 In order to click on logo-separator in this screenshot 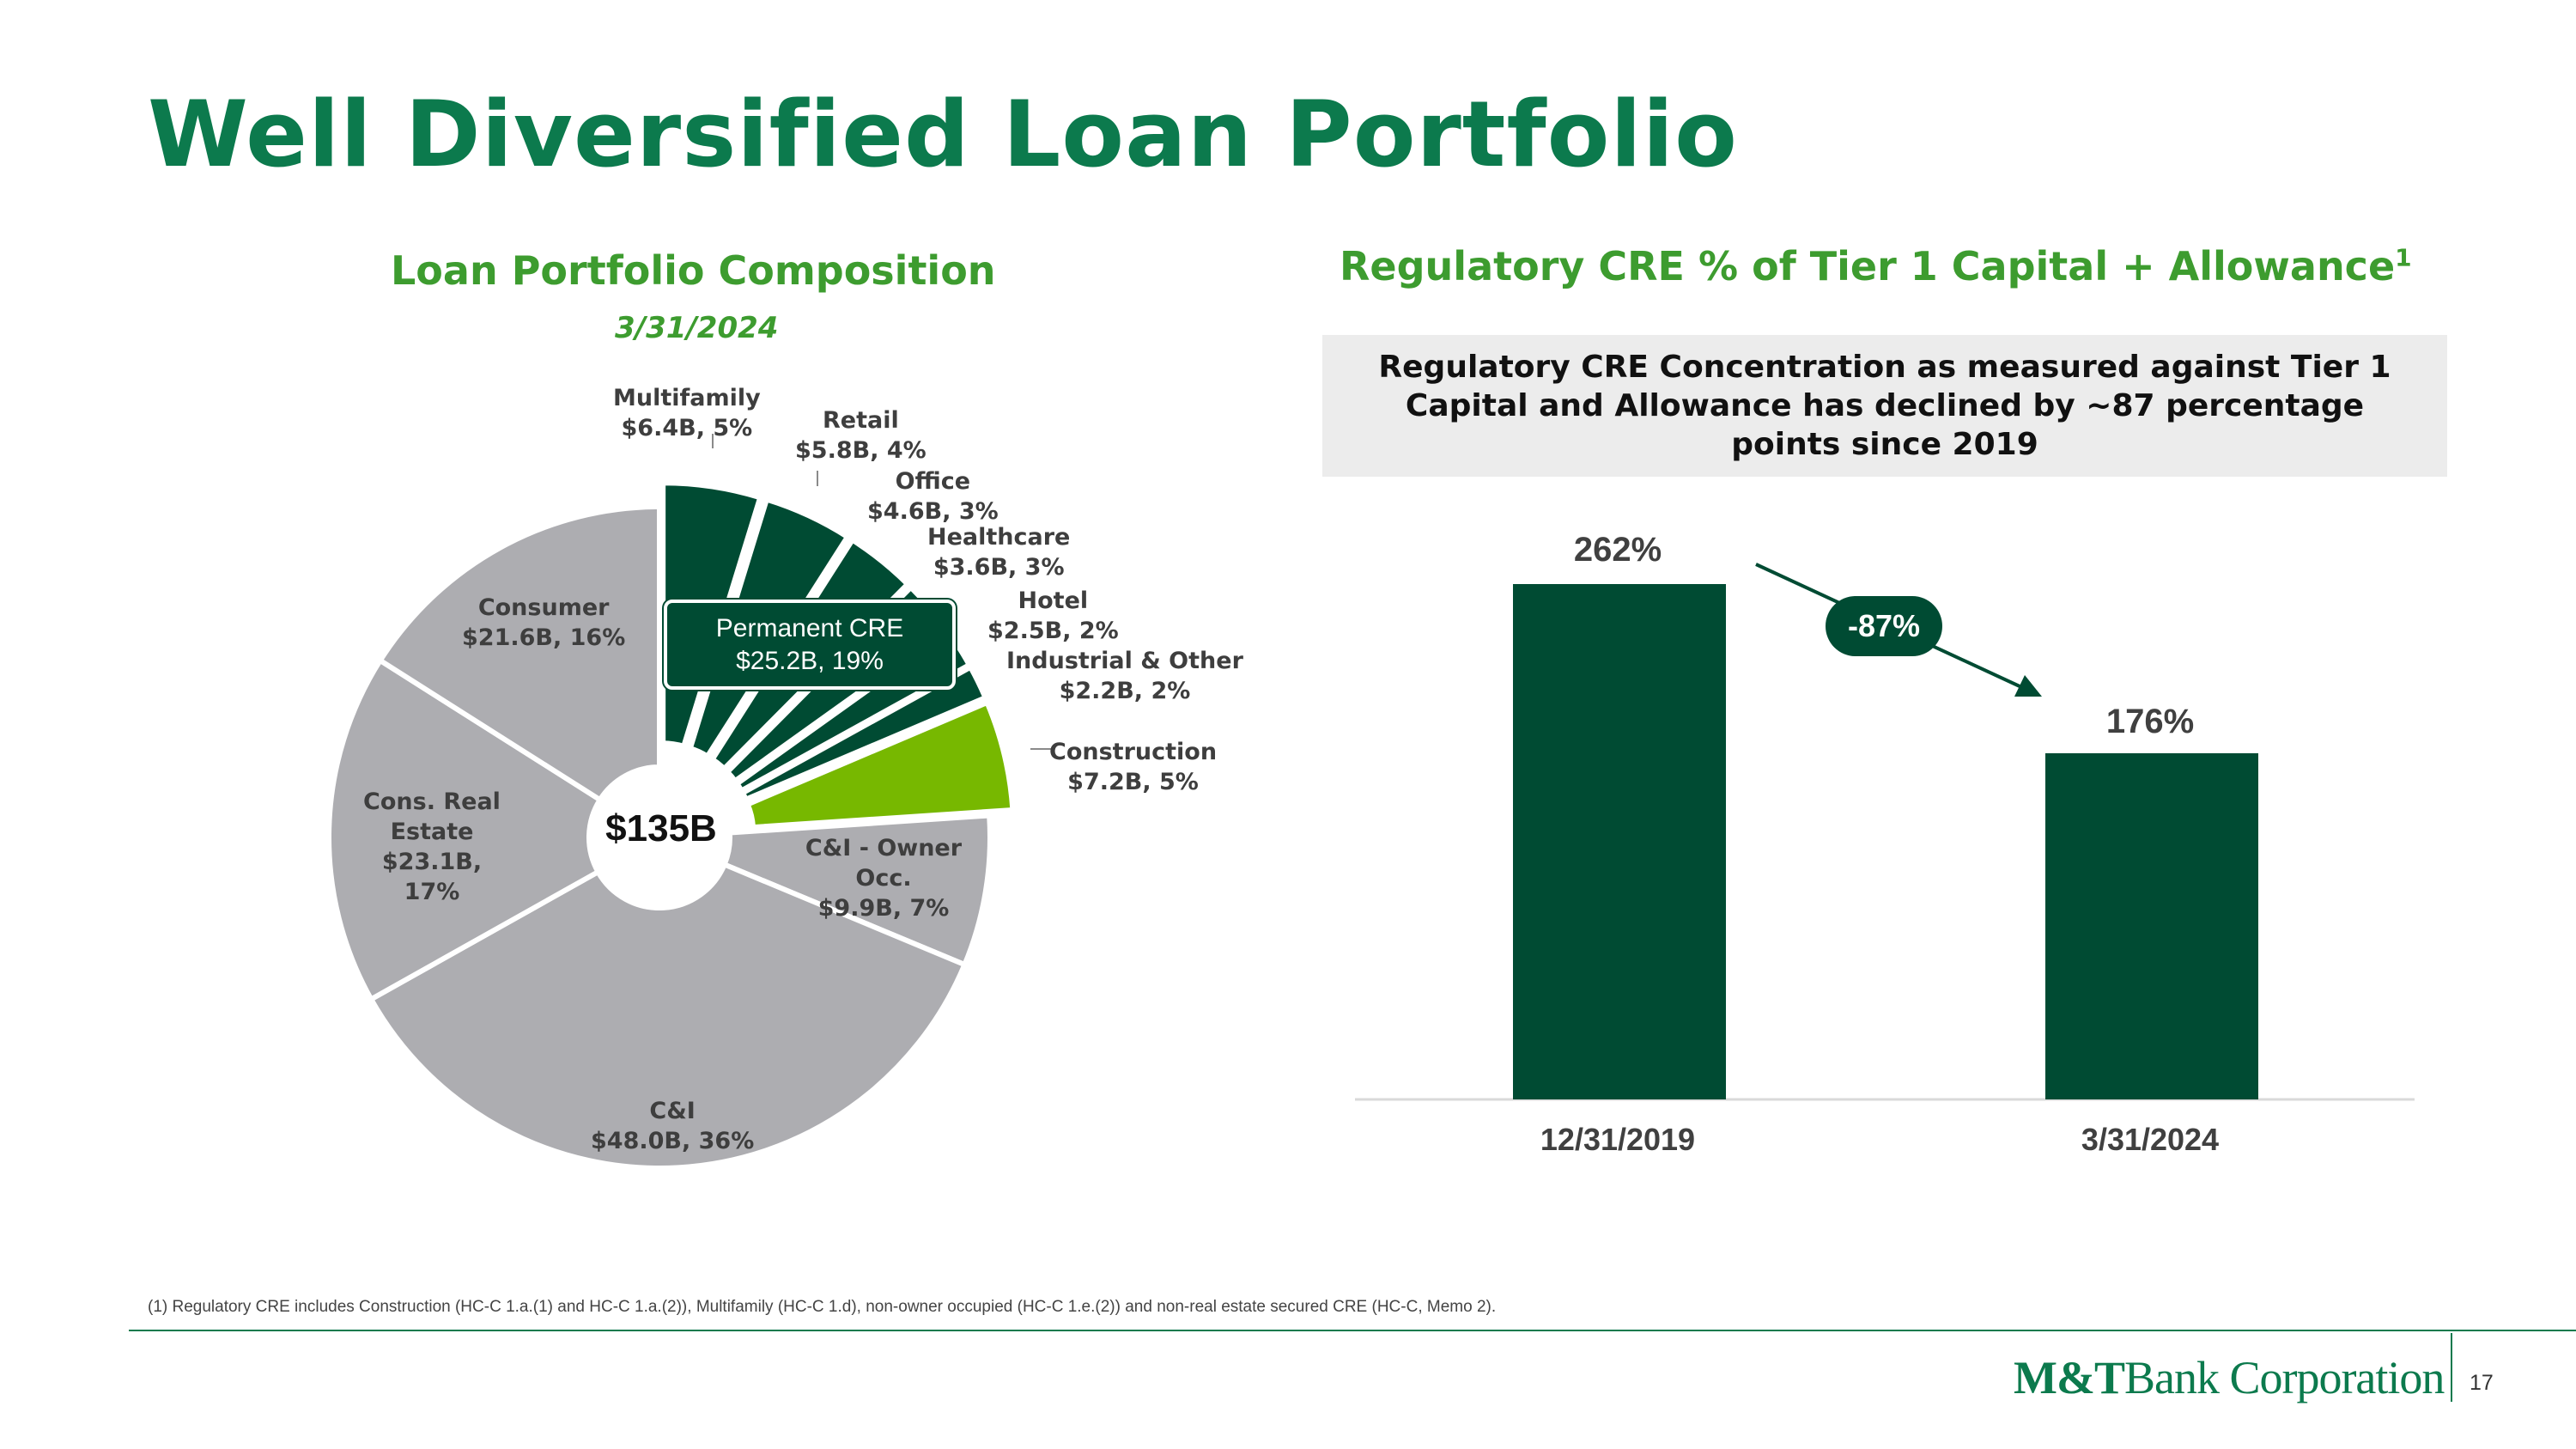, I will do `click(2451, 1367)`.